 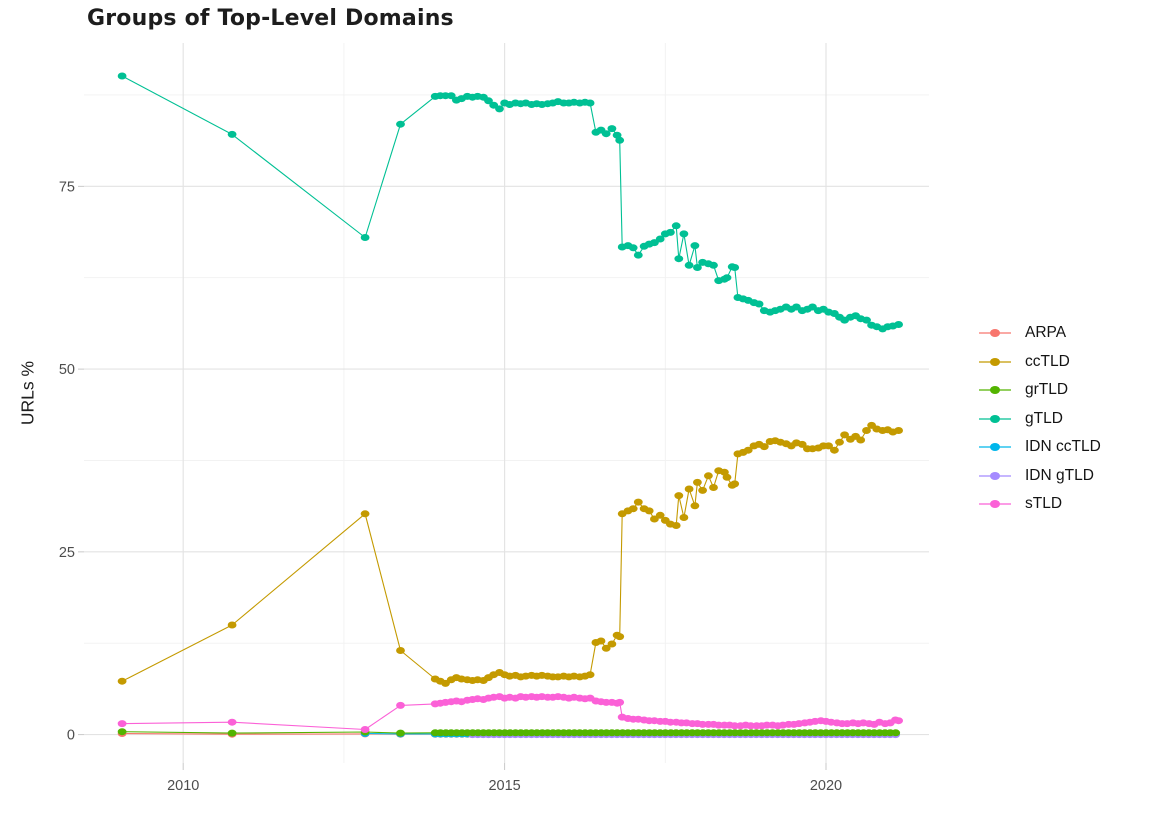 What do you see at coordinates (270, 18) in the screenshot?
I see `chart-title: Groups of Top-Level Domains` at bounding box center [270, 18].